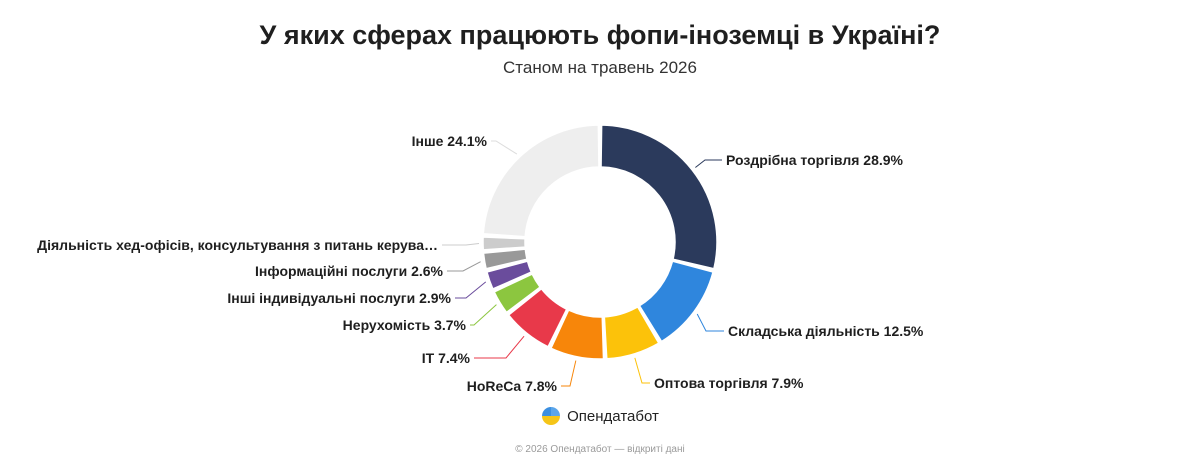 Image resolution: width=1200 pixels, height=470 pixels. Describe the element at coordinates (446, 358) in the screenshot. I see `slice-label: IT 7.4%` at that location.